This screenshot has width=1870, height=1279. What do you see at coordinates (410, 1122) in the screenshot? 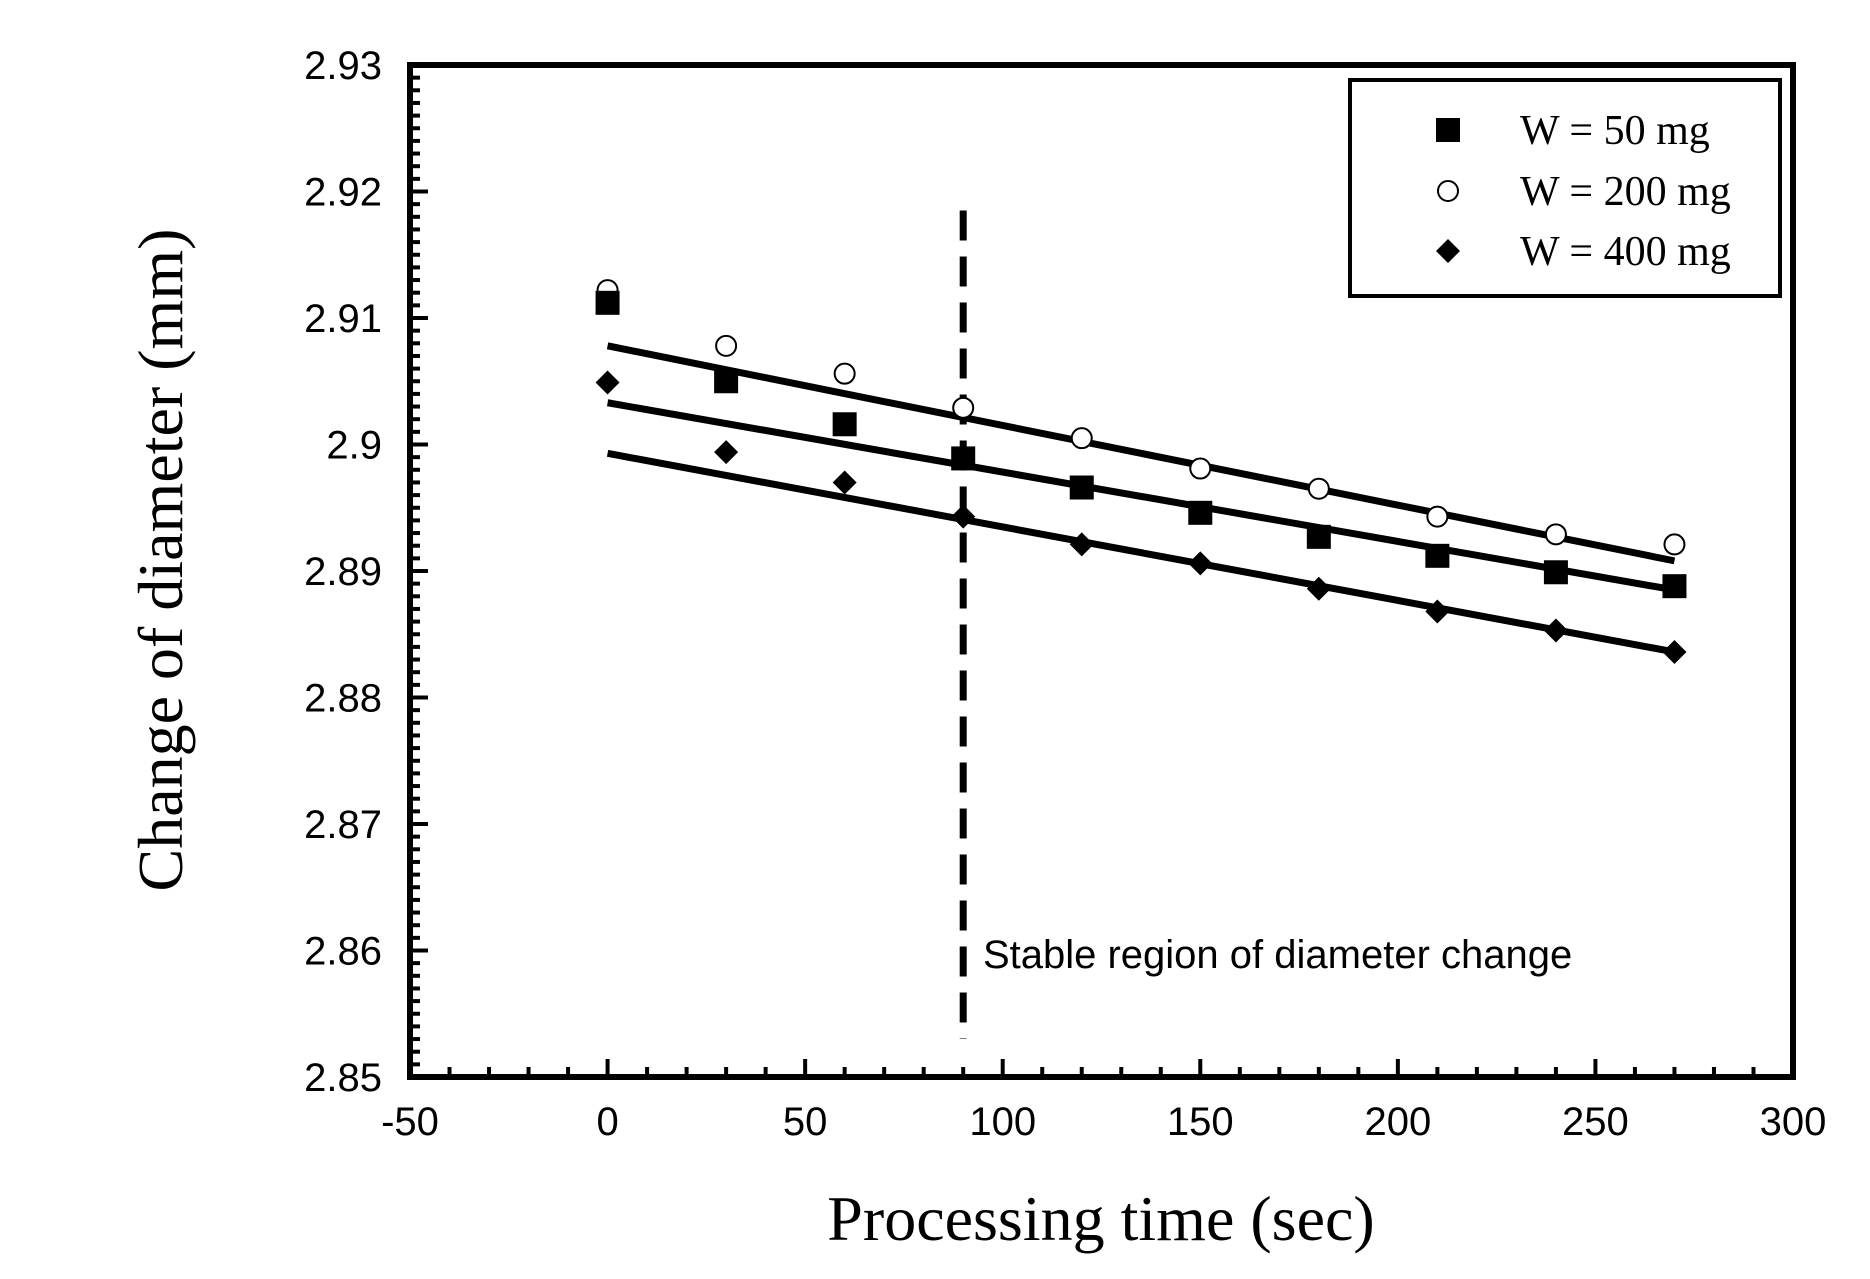
I see `x-tick-label: -50` at bounding box center [410, 1122].